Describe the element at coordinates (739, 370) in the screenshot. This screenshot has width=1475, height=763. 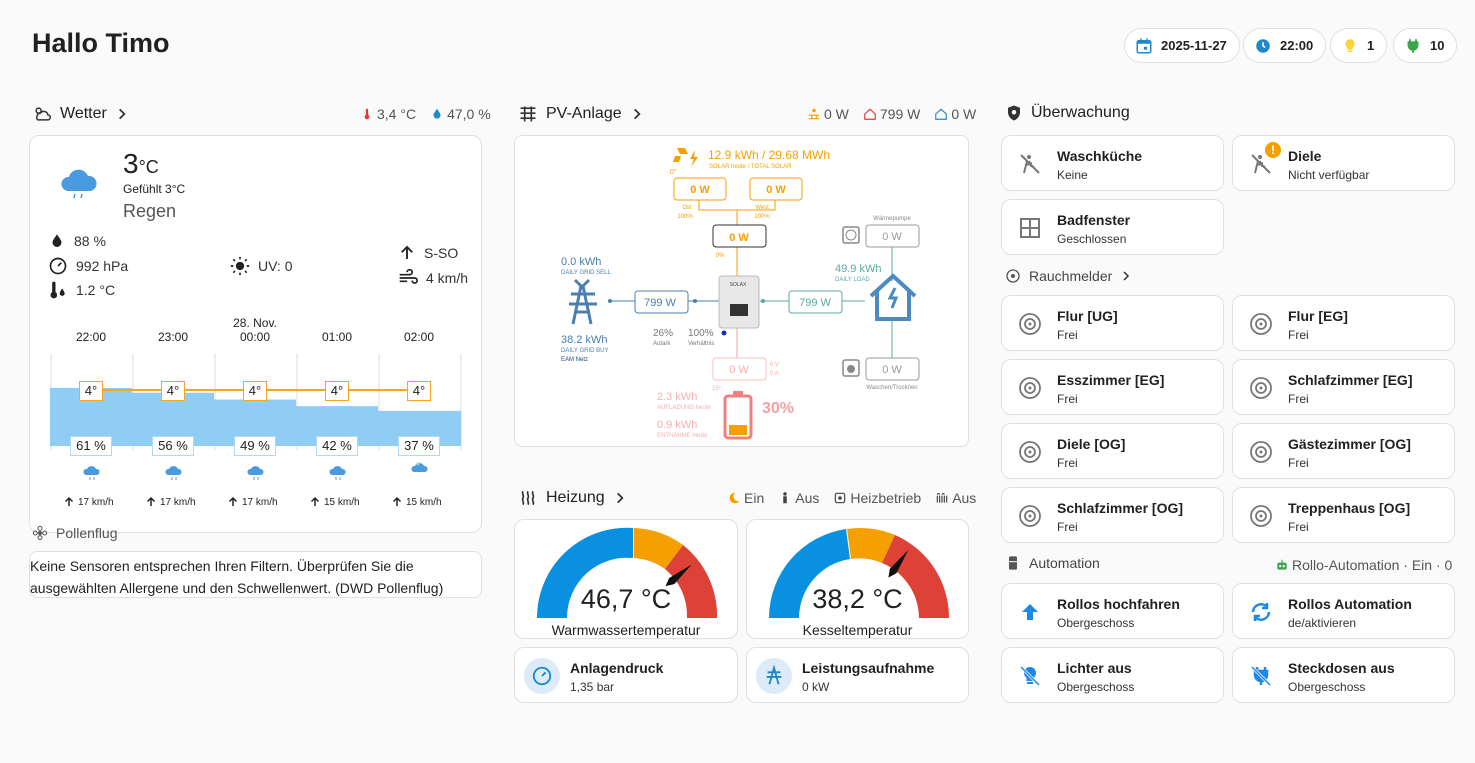
I see `battery-power: 0 W` at that location.